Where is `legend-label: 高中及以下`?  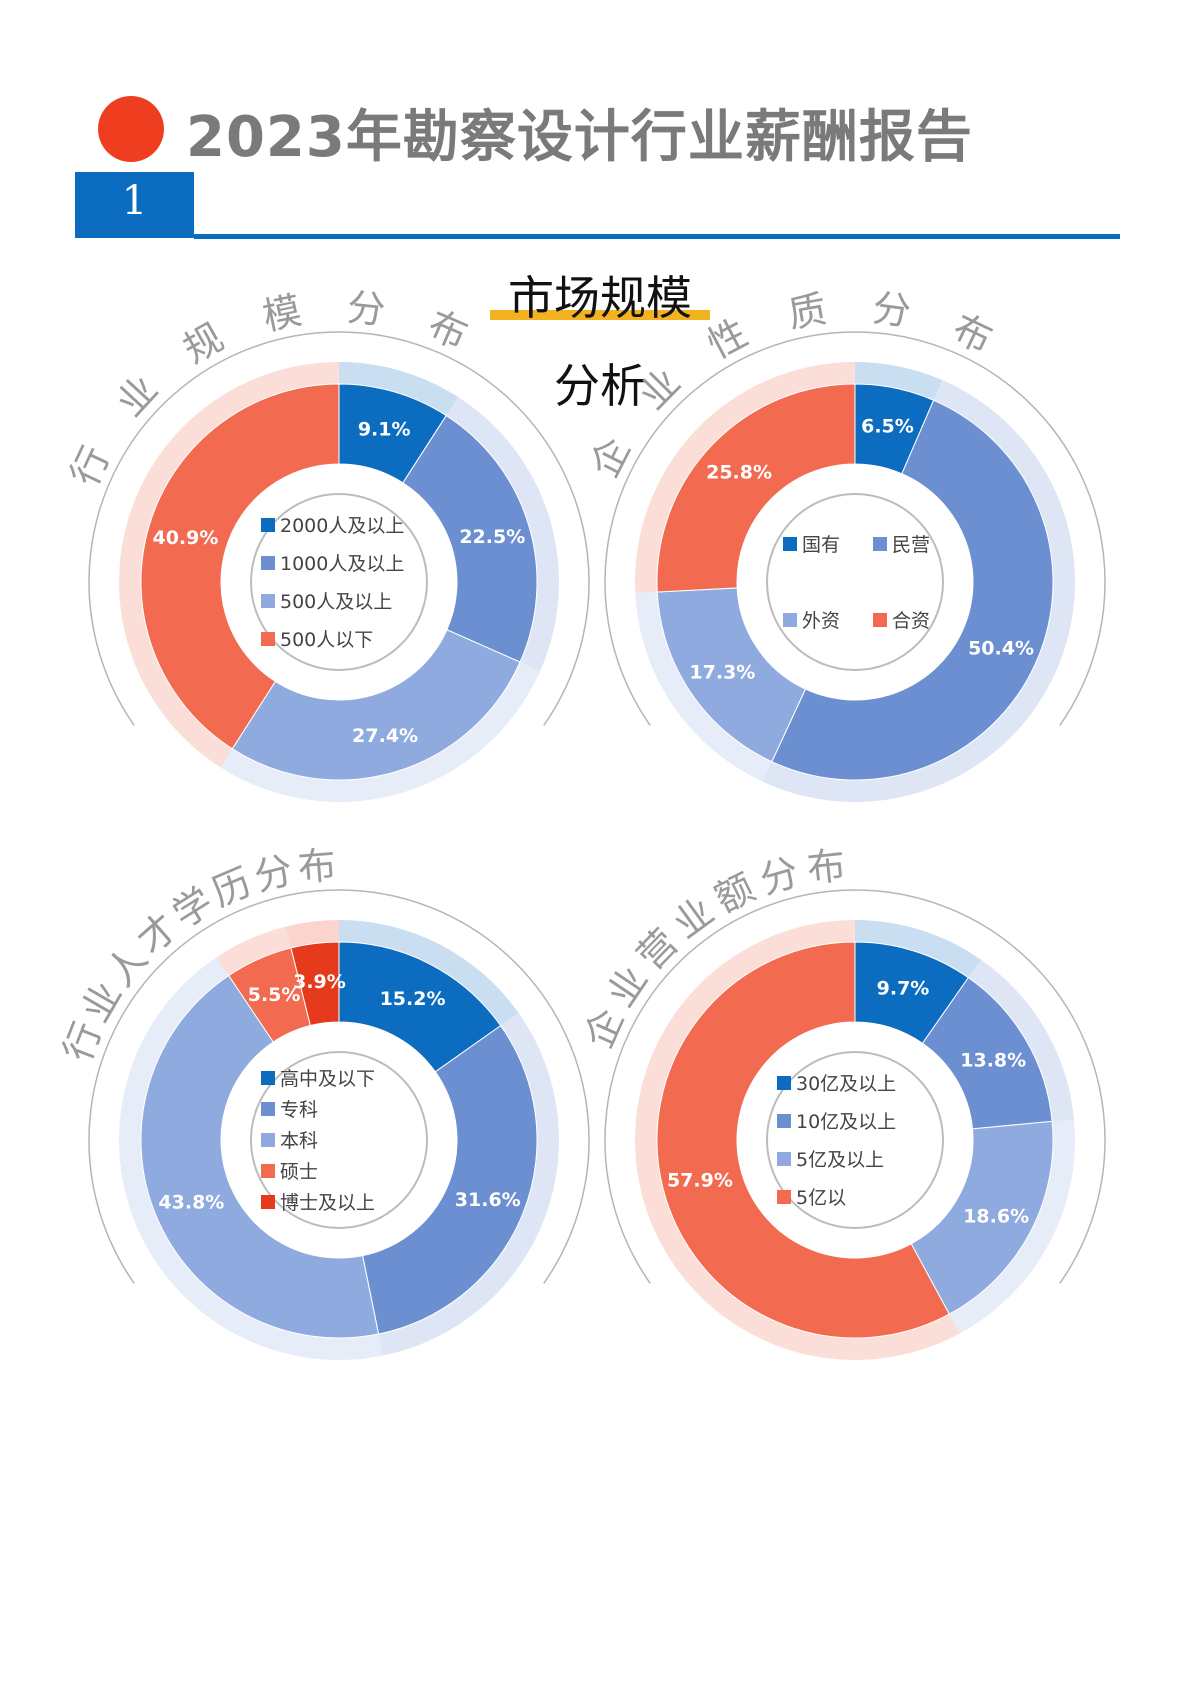 legend-label: 高中及以下 is located at coordinates (327, 1079).